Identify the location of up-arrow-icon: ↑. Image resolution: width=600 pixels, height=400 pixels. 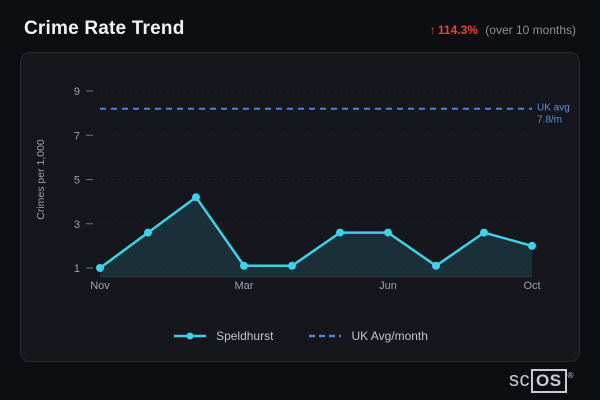
(432, 30).